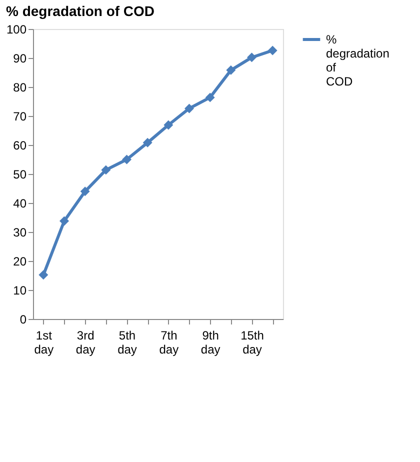  Describe the element at coordinates (20, 87) in the screenshot. I see `y-tick-label: 80` at that location.